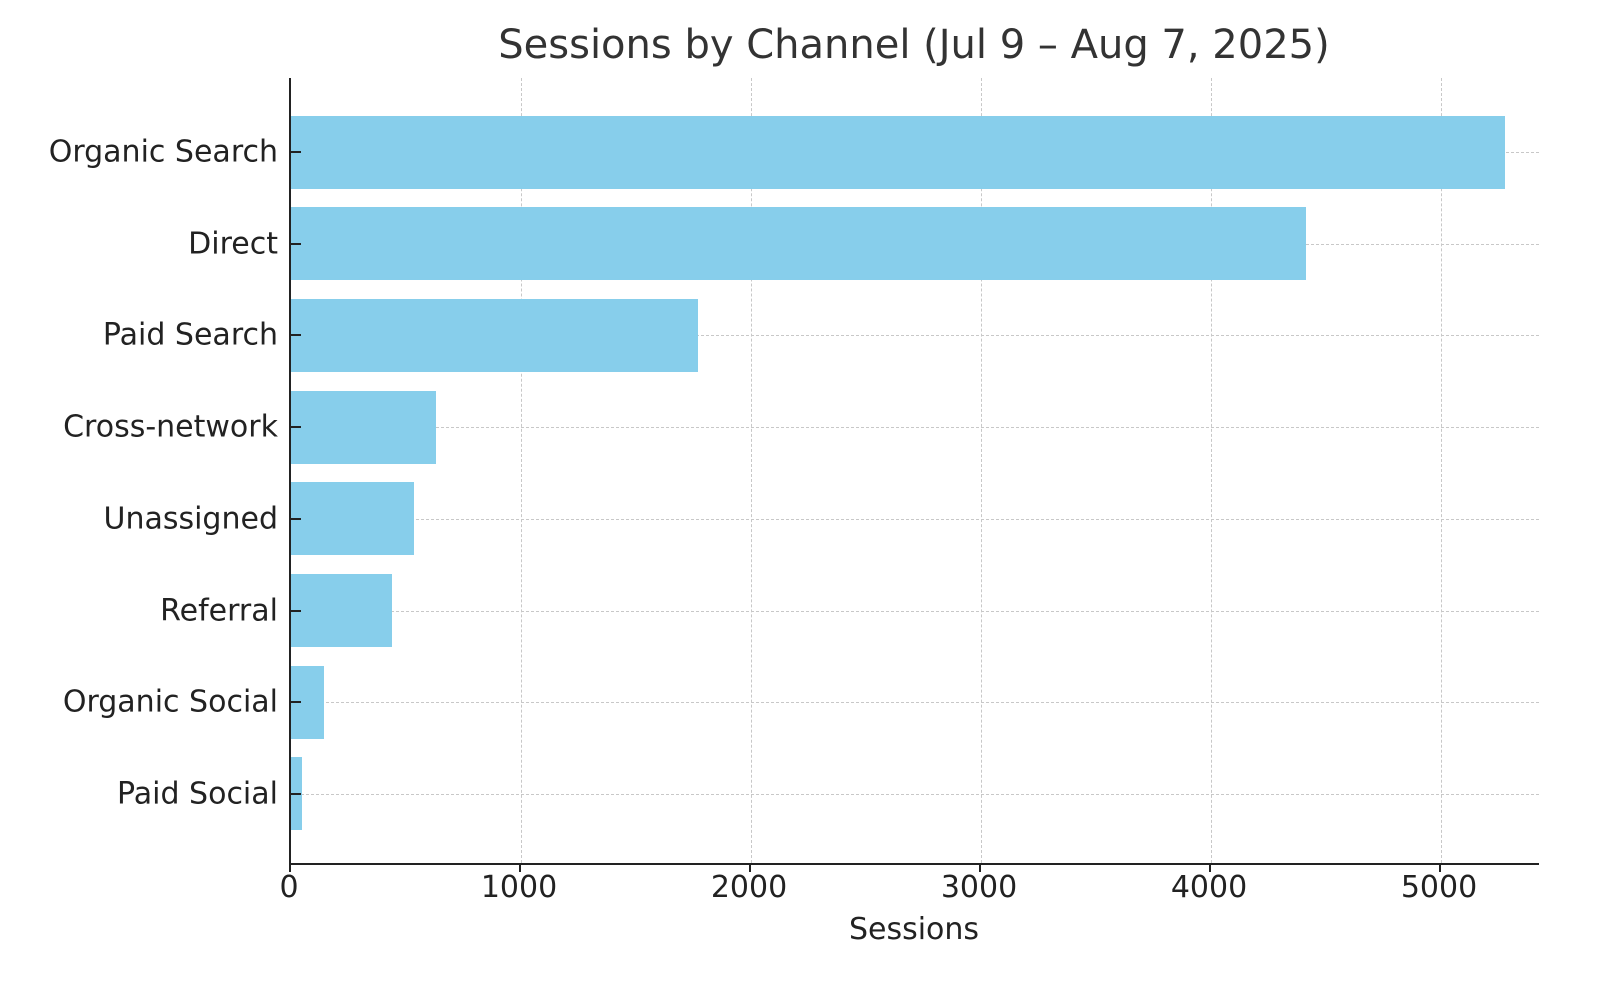 The image size is (1600, 1000). What do you see at coordinates (289, 887) in the screenshot?
I see `x-tick-label: 0` at bounding box center [289, 887].